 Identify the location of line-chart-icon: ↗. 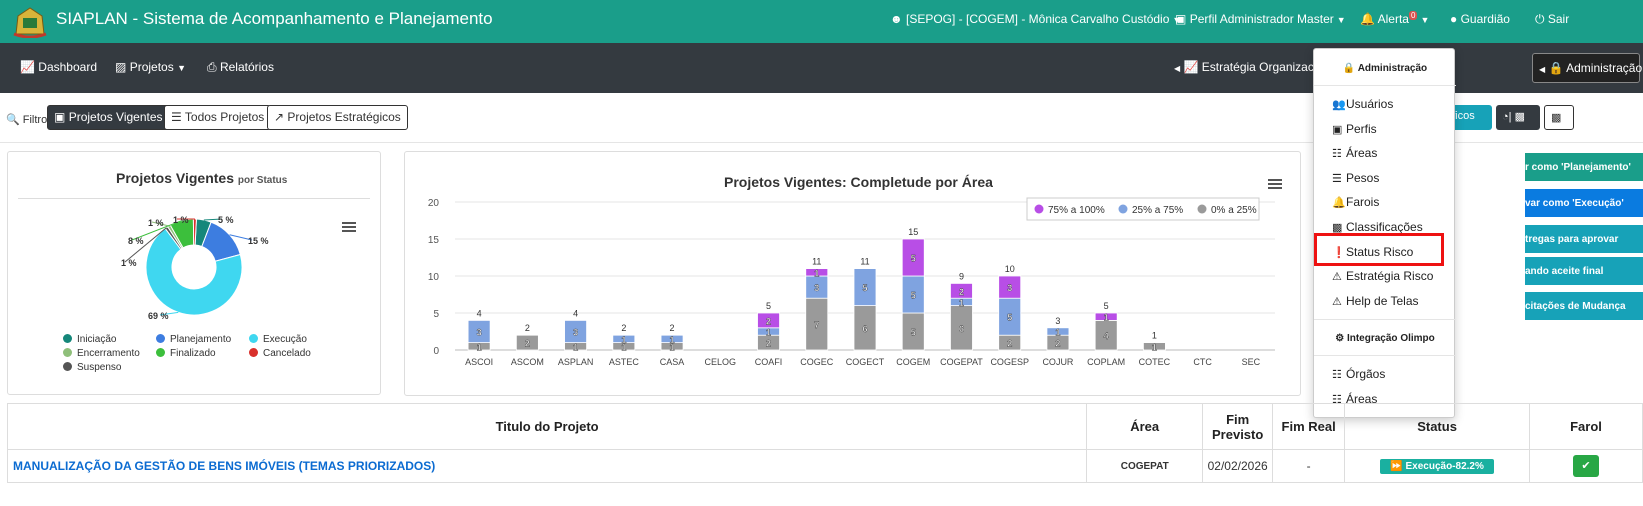
(279, 117).